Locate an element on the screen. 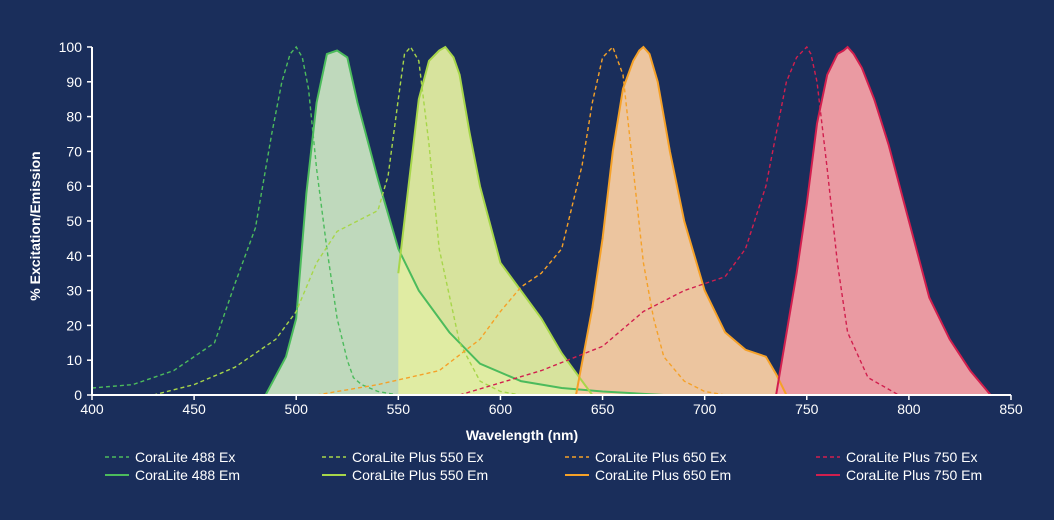 The height and width of the screenshot is (520, 1054). x-tick-label: 450 is located at coordinates (194, 409).